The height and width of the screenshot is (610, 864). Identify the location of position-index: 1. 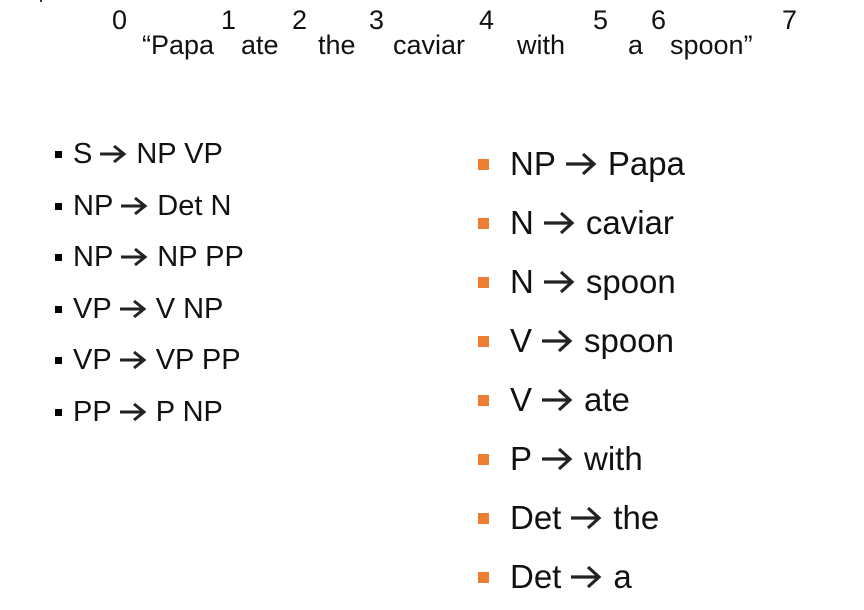
(229, 20).